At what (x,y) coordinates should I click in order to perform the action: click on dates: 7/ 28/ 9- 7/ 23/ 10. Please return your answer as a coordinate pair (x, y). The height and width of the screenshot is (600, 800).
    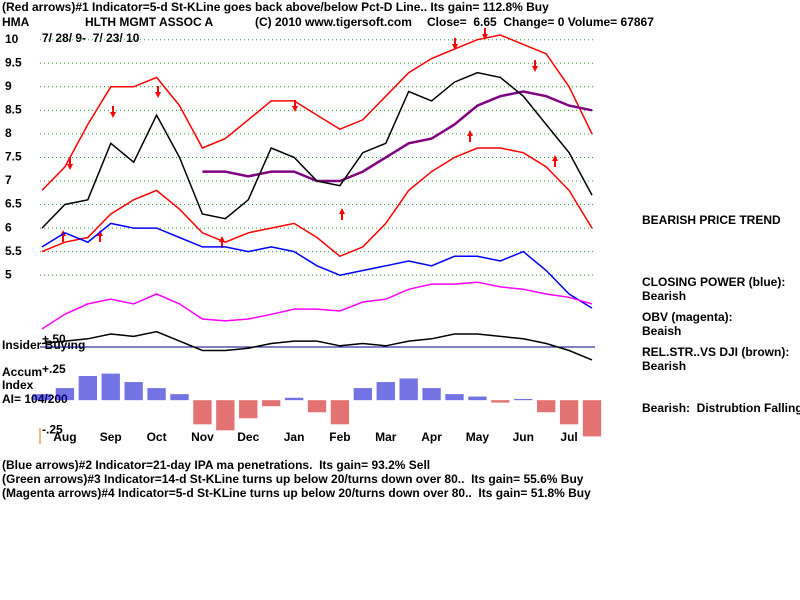
    Looking at the image, I should click on (91, 38).